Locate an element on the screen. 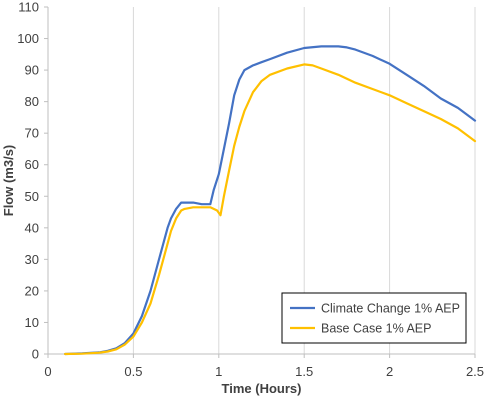 The height and width of the screenshot is (400, 490). y-axis-title: Flow (m3/s) is located at coordinates (8, 181).